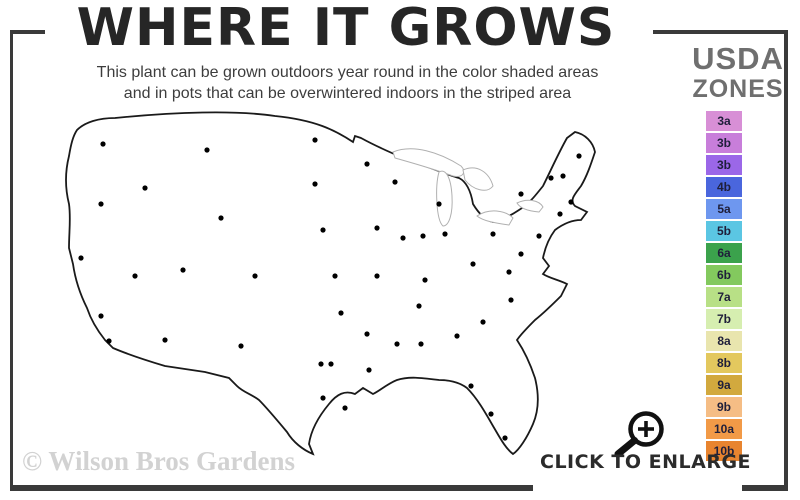 The width and height of the screenshot is (800, 500). Describe the element at coordinates (478, 179) in the screenshot. I see `lake-huron` at that location.